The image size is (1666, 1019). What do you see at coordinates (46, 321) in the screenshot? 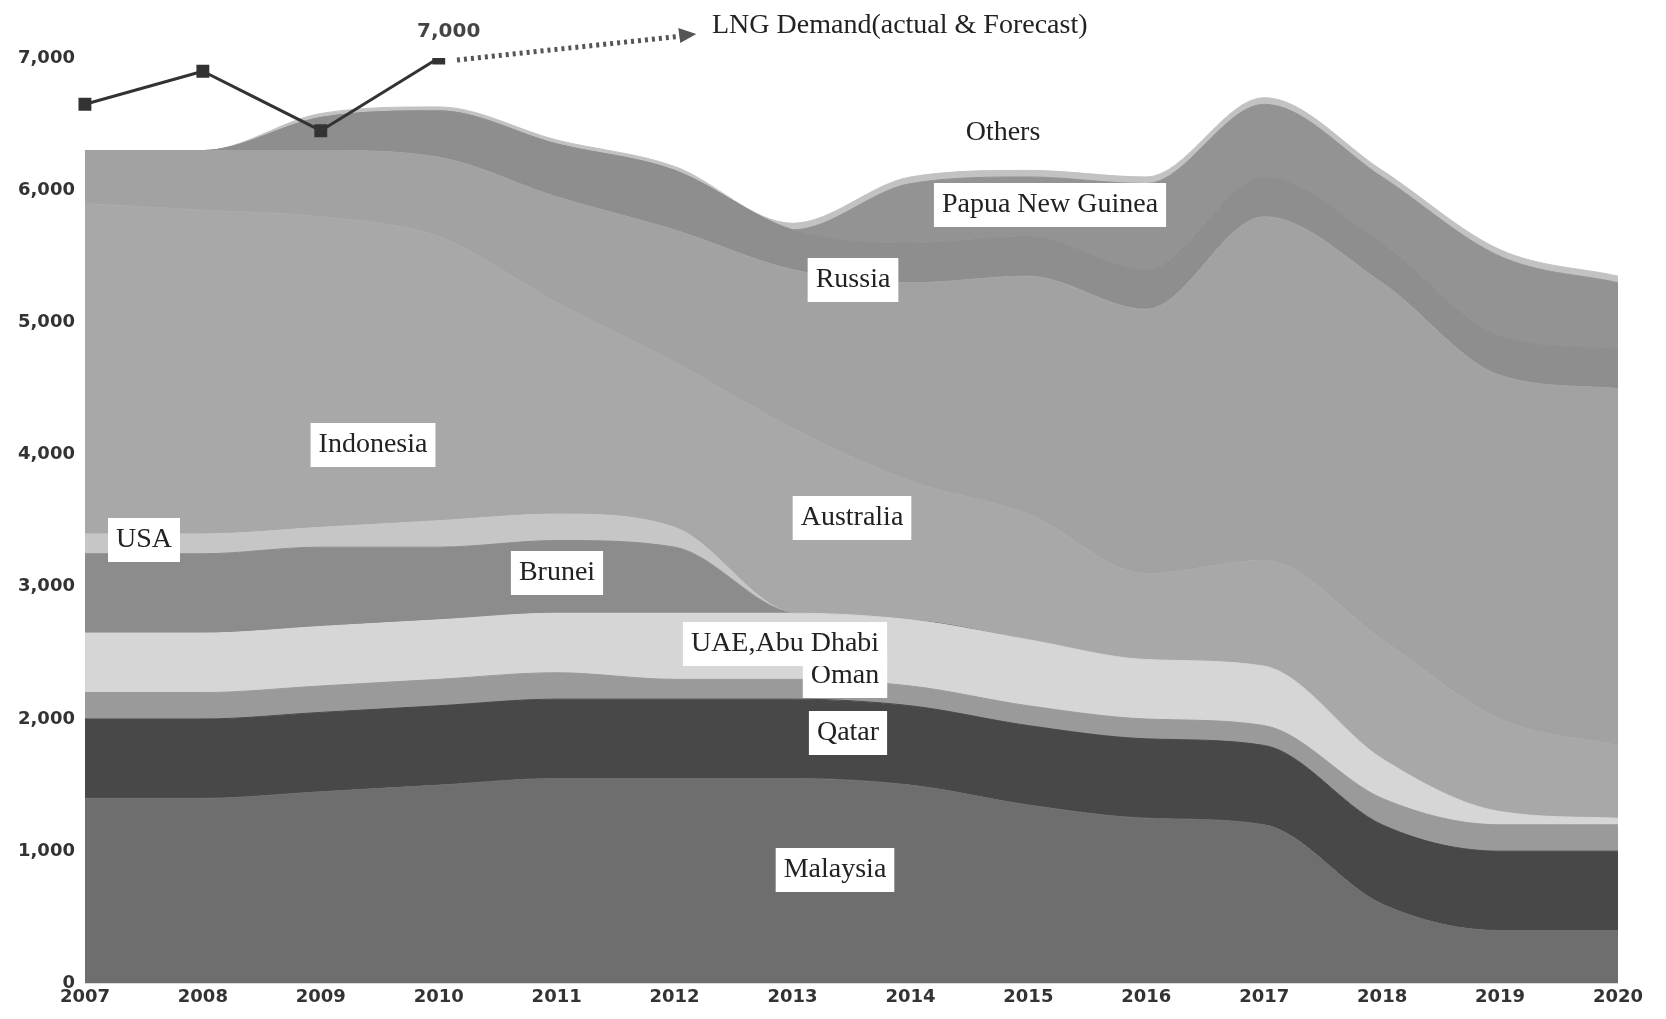
I see `y-tick-label: 5,000` at bounding box center [46, 321].